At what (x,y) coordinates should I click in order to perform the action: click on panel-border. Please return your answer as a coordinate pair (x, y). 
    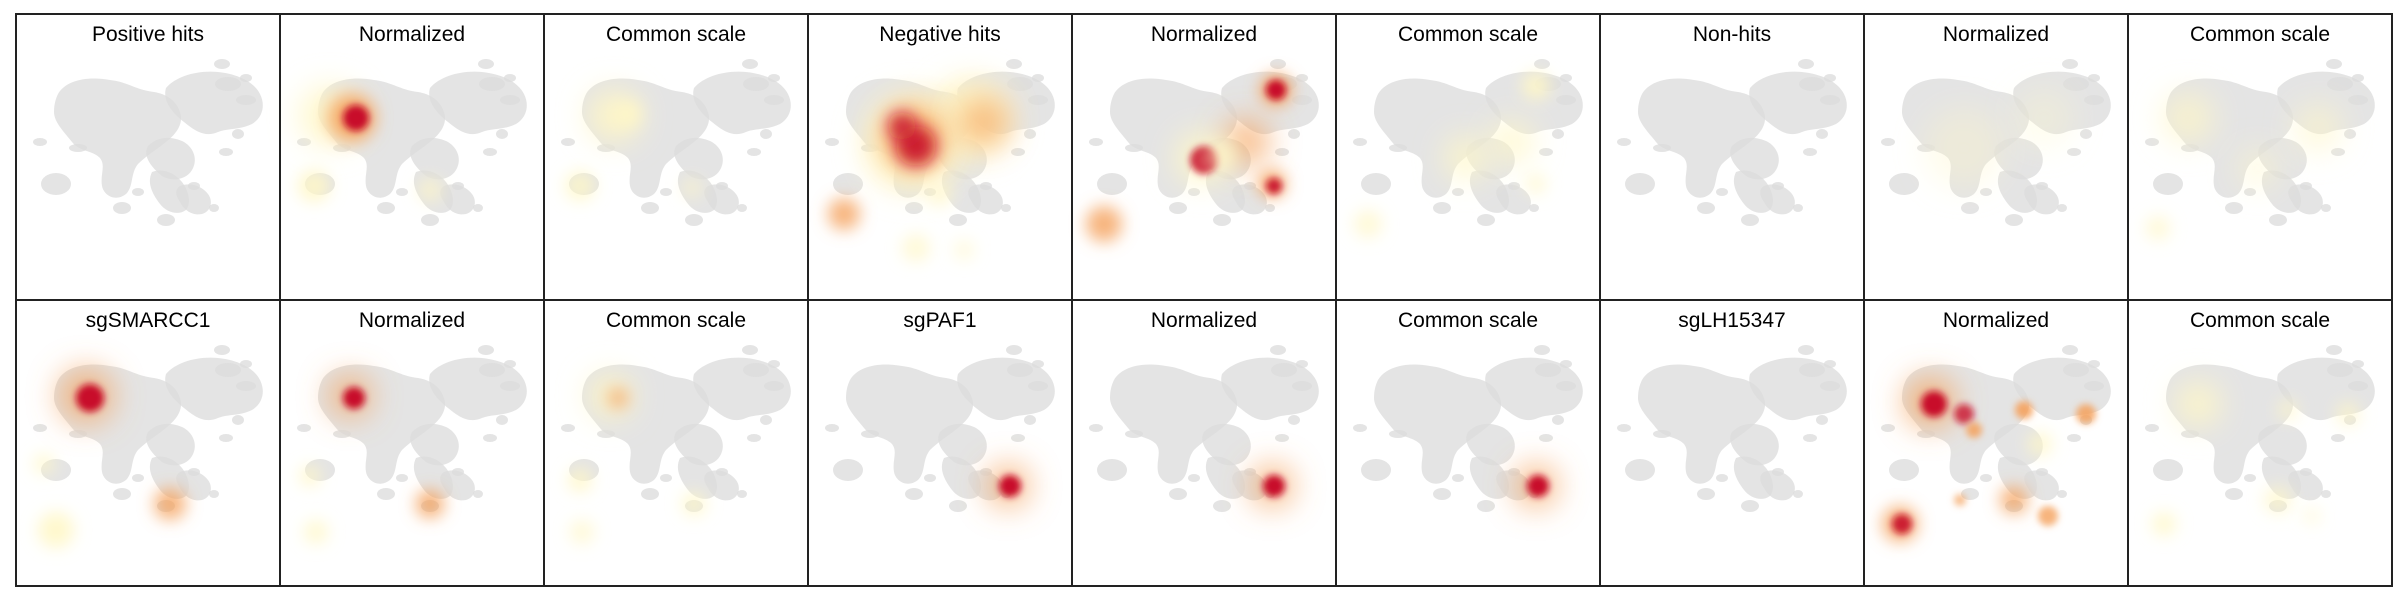
    Looking at the image, I should click on (2260, 443).